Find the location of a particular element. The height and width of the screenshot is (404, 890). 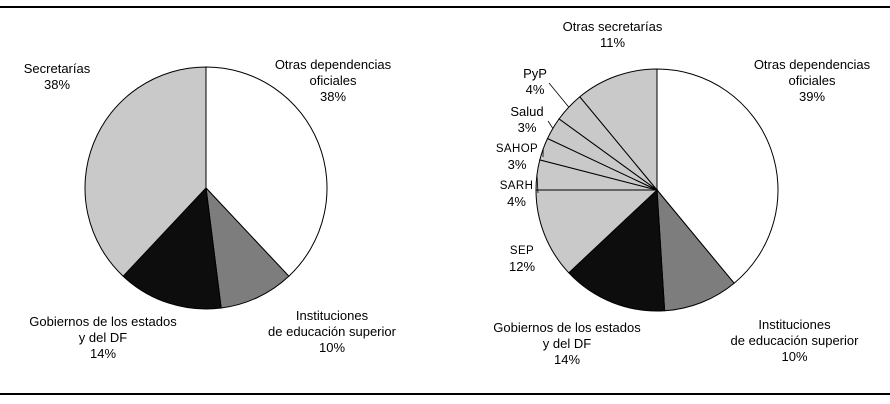

slice-label-text: SAHOP is located at coordinates (517, 149).